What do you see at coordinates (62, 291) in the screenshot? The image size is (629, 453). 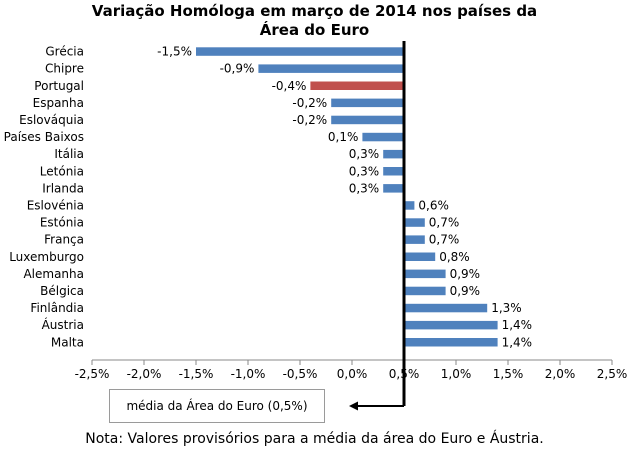 I see `category-label-14: Bélgica` at bounding box center [62, 291].